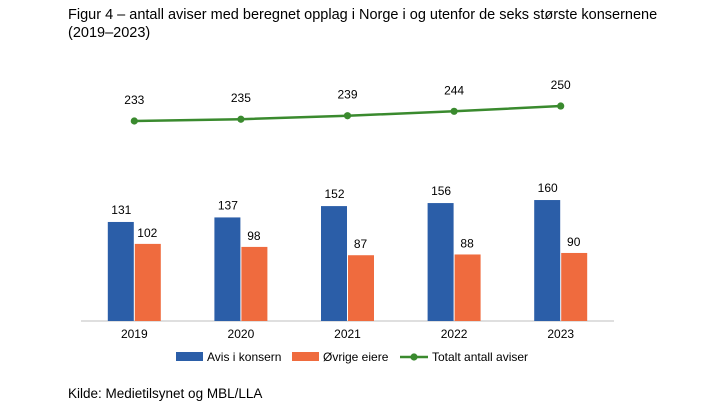 The image size is (720, 411). What do you see at coordinates (414, 357) in the screenshot?
I see `legend-marker-totalt` at bounding box center [414, 357].